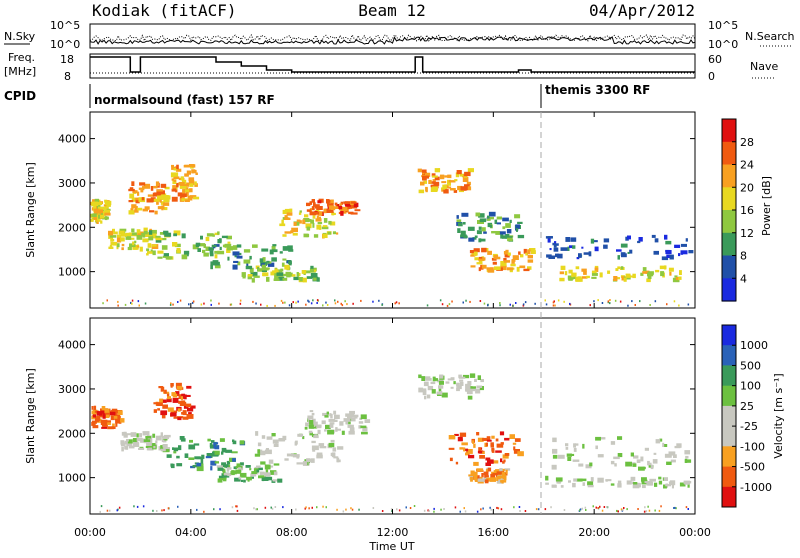 This screenshot has height=558, width=800. I want to click on colorbar-tick-label: 1000, so click(754, 345).